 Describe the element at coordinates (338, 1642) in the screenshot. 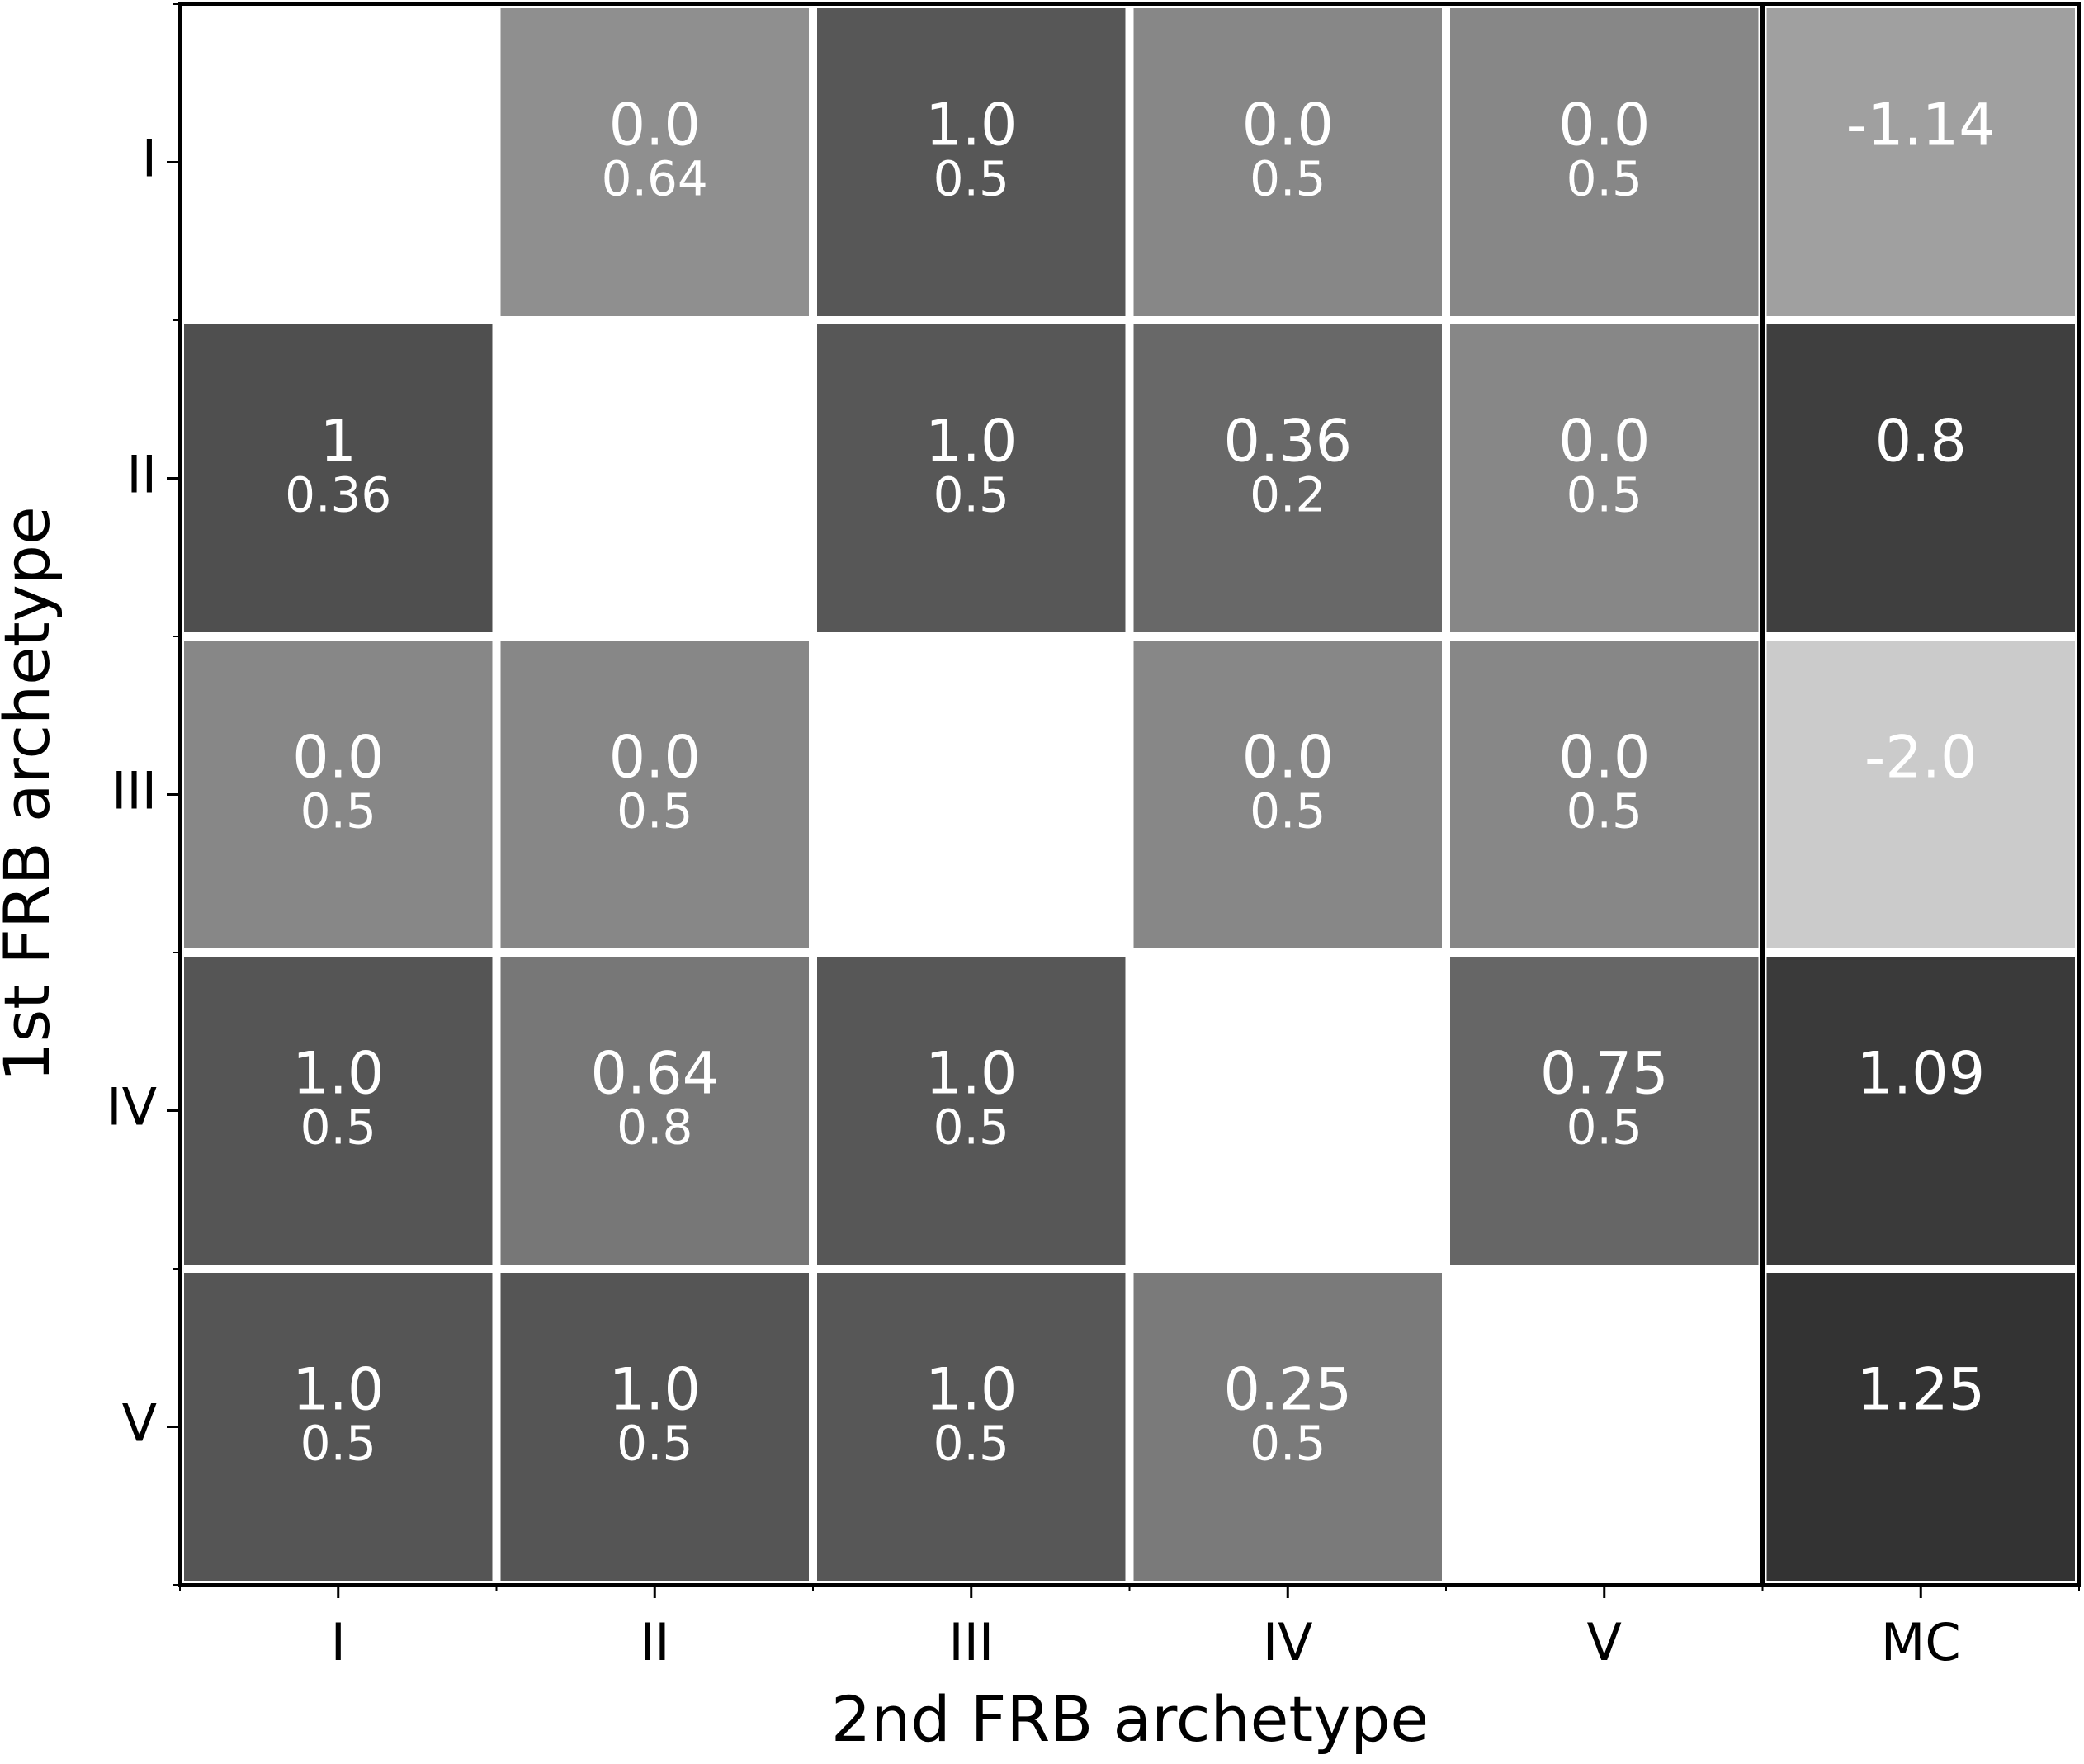

I see `x-tick-label: I` at that location.